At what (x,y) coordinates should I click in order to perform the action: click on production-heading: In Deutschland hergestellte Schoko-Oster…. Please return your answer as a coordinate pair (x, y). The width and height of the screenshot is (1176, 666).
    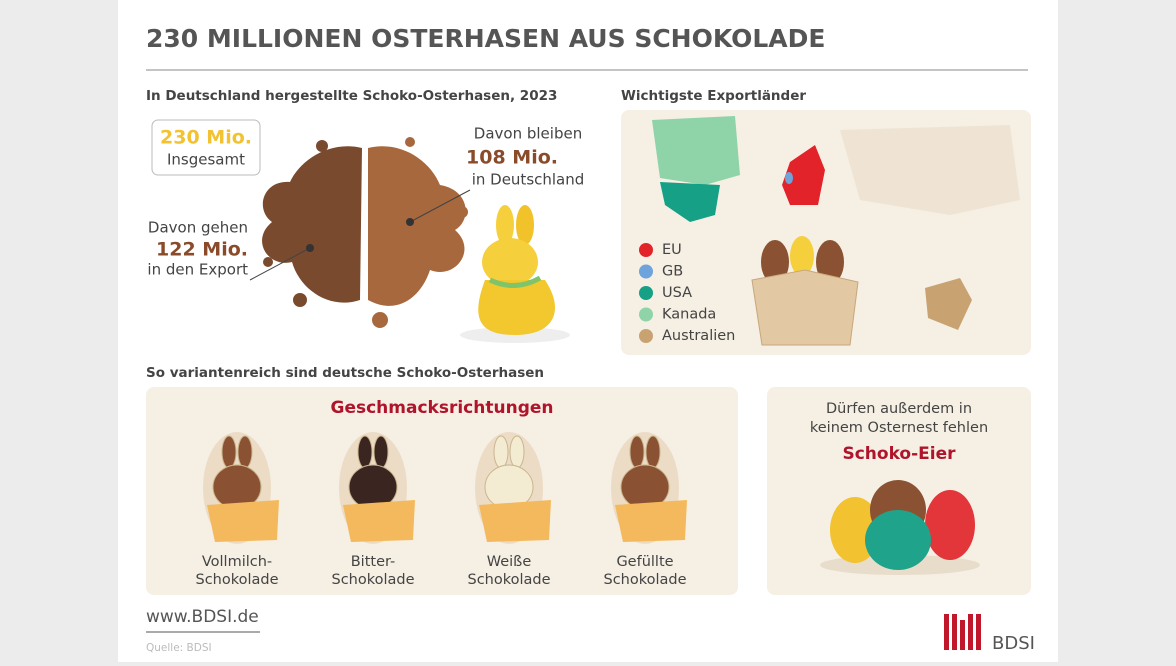
    Looking at the image, I should click on (351, 96).